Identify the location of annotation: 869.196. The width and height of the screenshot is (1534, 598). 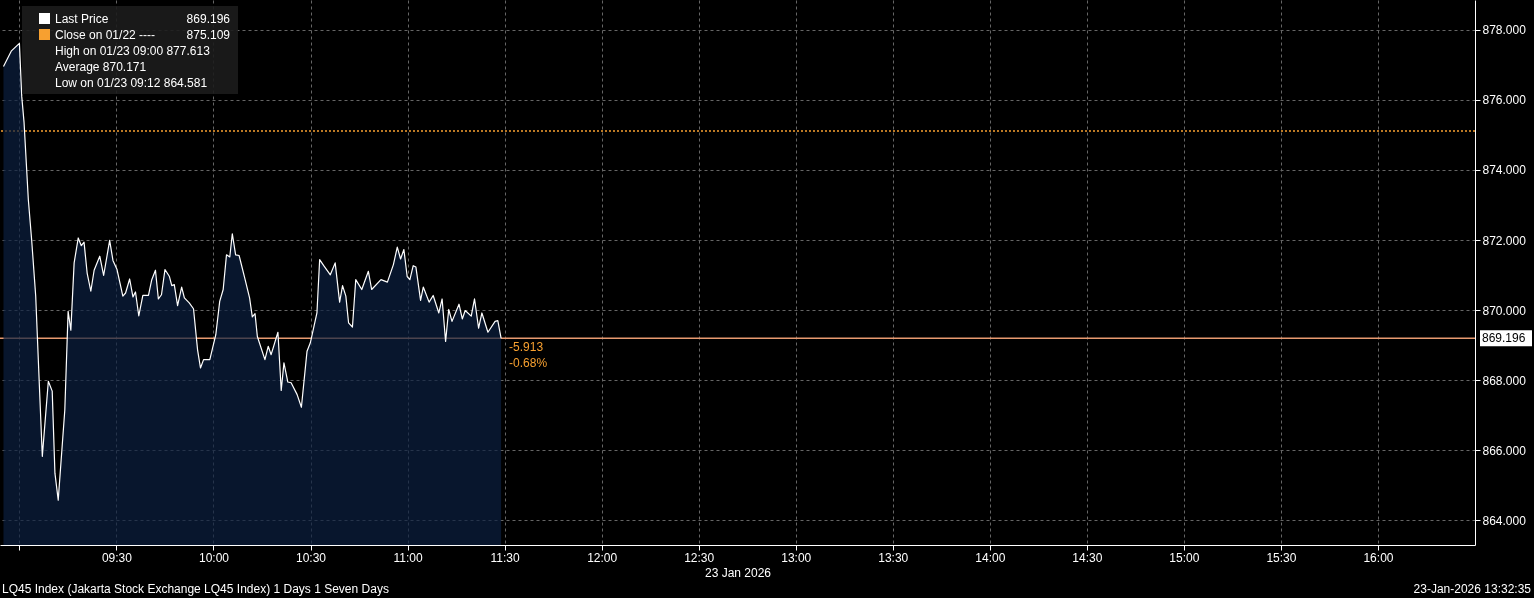
(208, 19).